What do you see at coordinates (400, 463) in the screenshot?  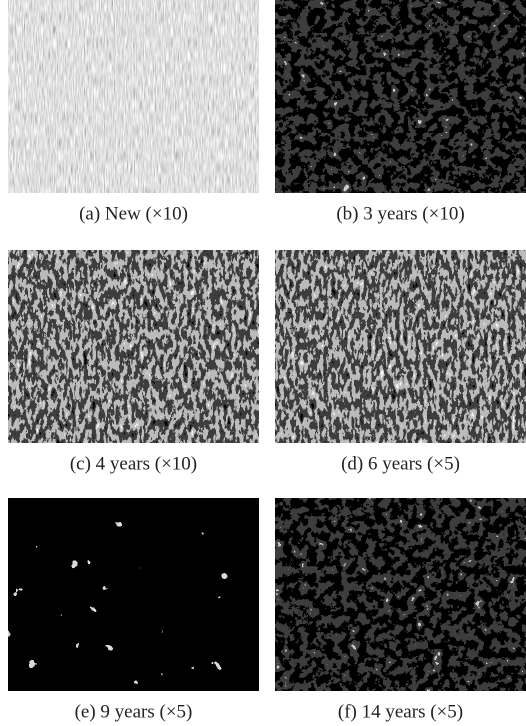 I see `panel-caption: (d) 6 years (×5)` at bounding box center [400, 463].